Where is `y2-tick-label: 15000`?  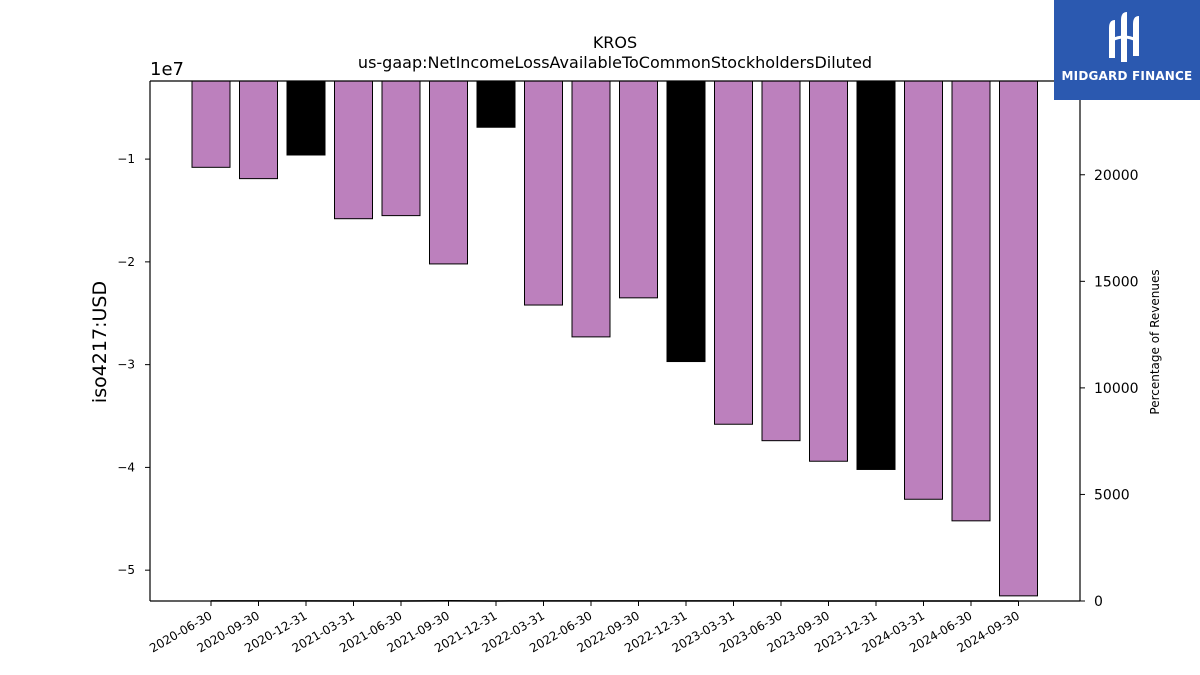
y2-tick-label: 15000 is located at coordinates (1116, 282).